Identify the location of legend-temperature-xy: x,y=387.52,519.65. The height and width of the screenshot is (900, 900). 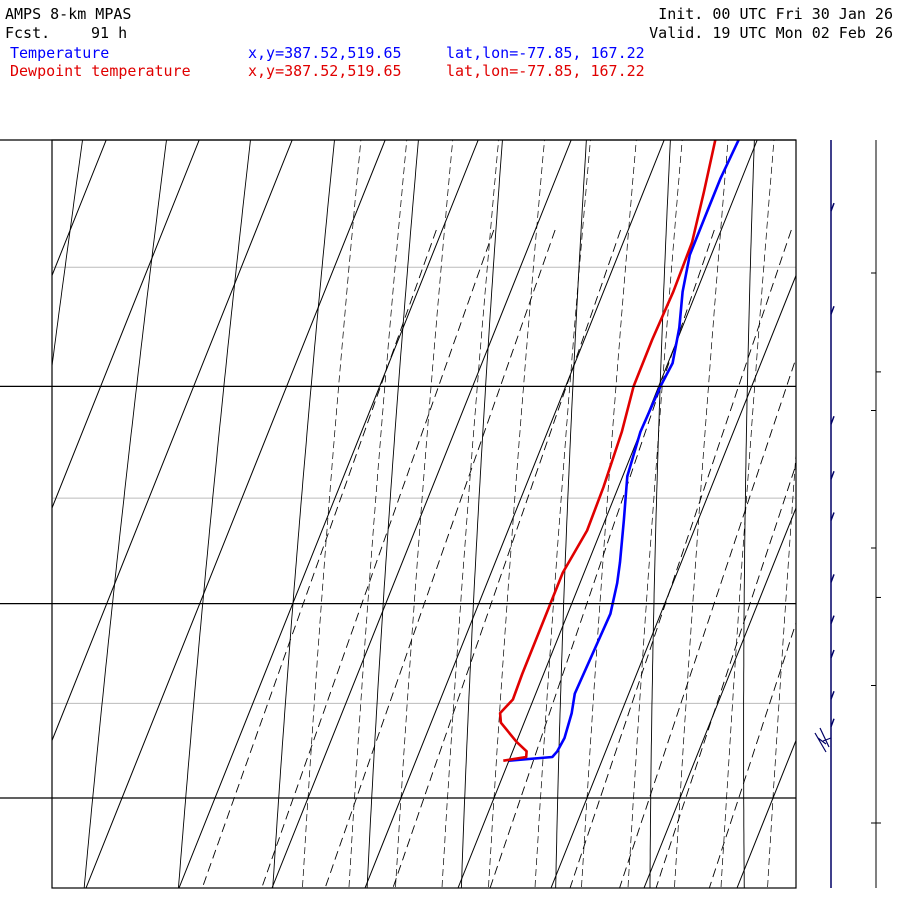
(325, 53).